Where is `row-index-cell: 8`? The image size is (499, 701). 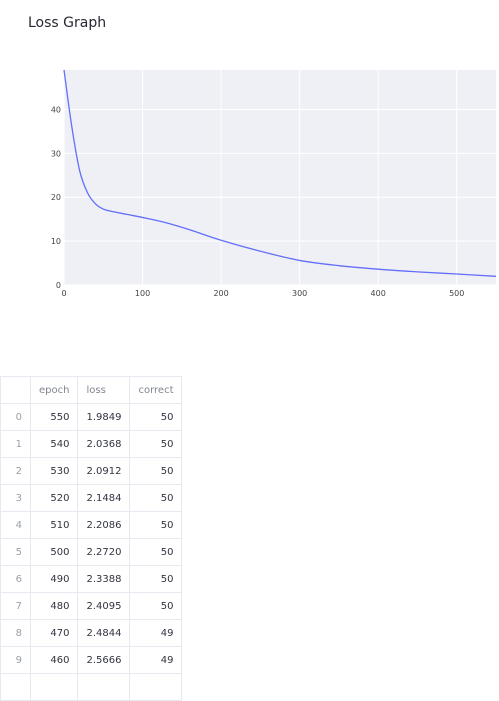
row-index-cell: 8 is located at coordinates (15, 633).